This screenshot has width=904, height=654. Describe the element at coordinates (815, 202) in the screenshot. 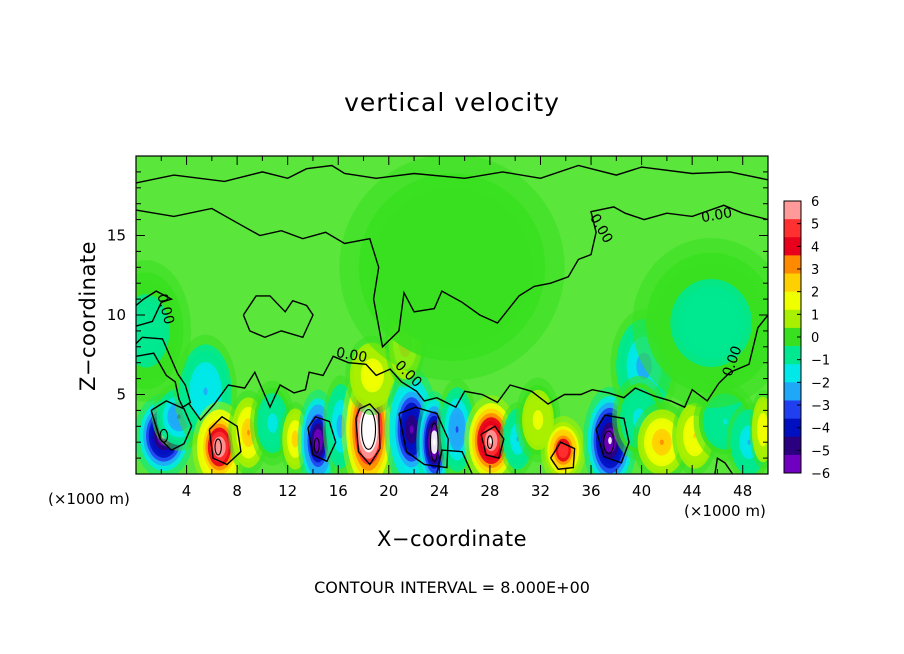

I see `colorbar-tick-label-0: 6` at that location.